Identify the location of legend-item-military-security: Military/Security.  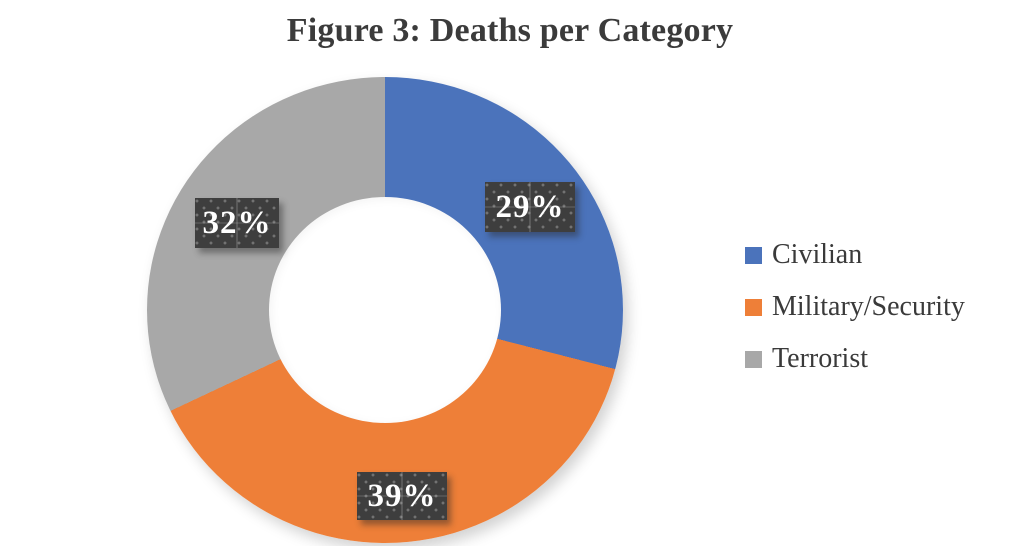
(855, 306).